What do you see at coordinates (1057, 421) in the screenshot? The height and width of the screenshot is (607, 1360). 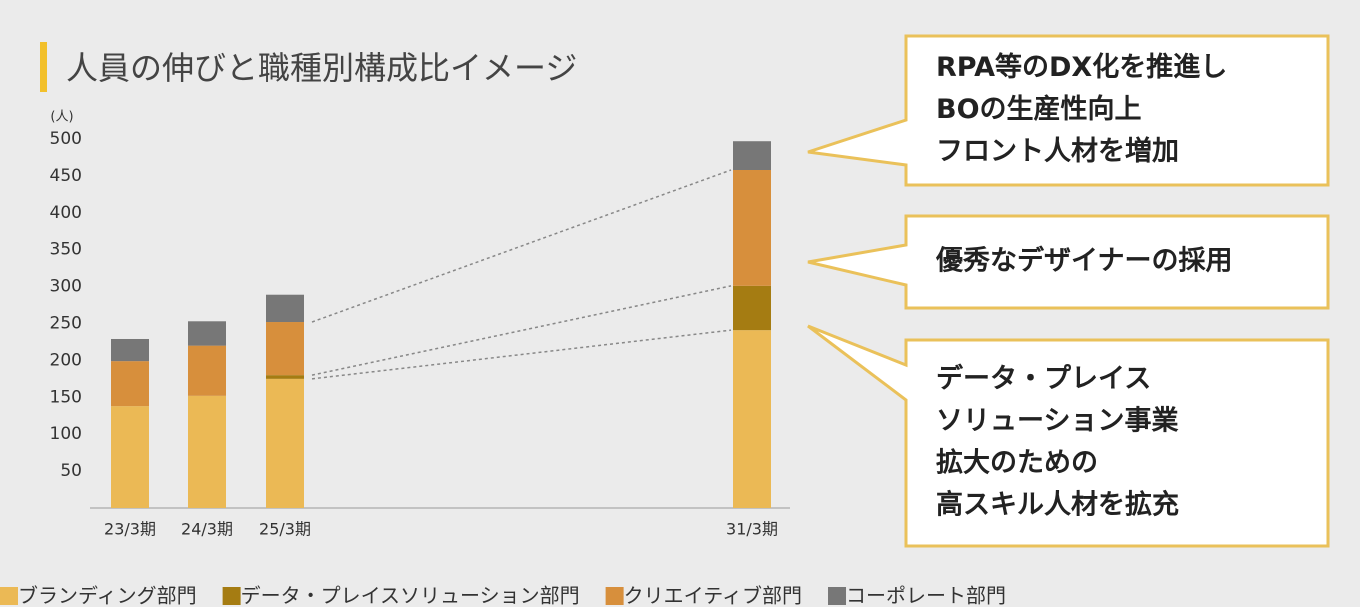 I see `callout-text: ソリューション事業` at bounding box center [1057, 421].